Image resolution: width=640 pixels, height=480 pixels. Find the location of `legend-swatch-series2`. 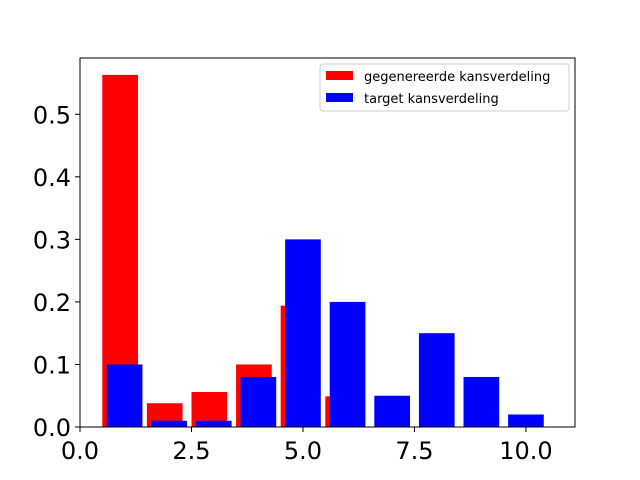

legend-swatch-series2 is located at coordinates (339, 97).